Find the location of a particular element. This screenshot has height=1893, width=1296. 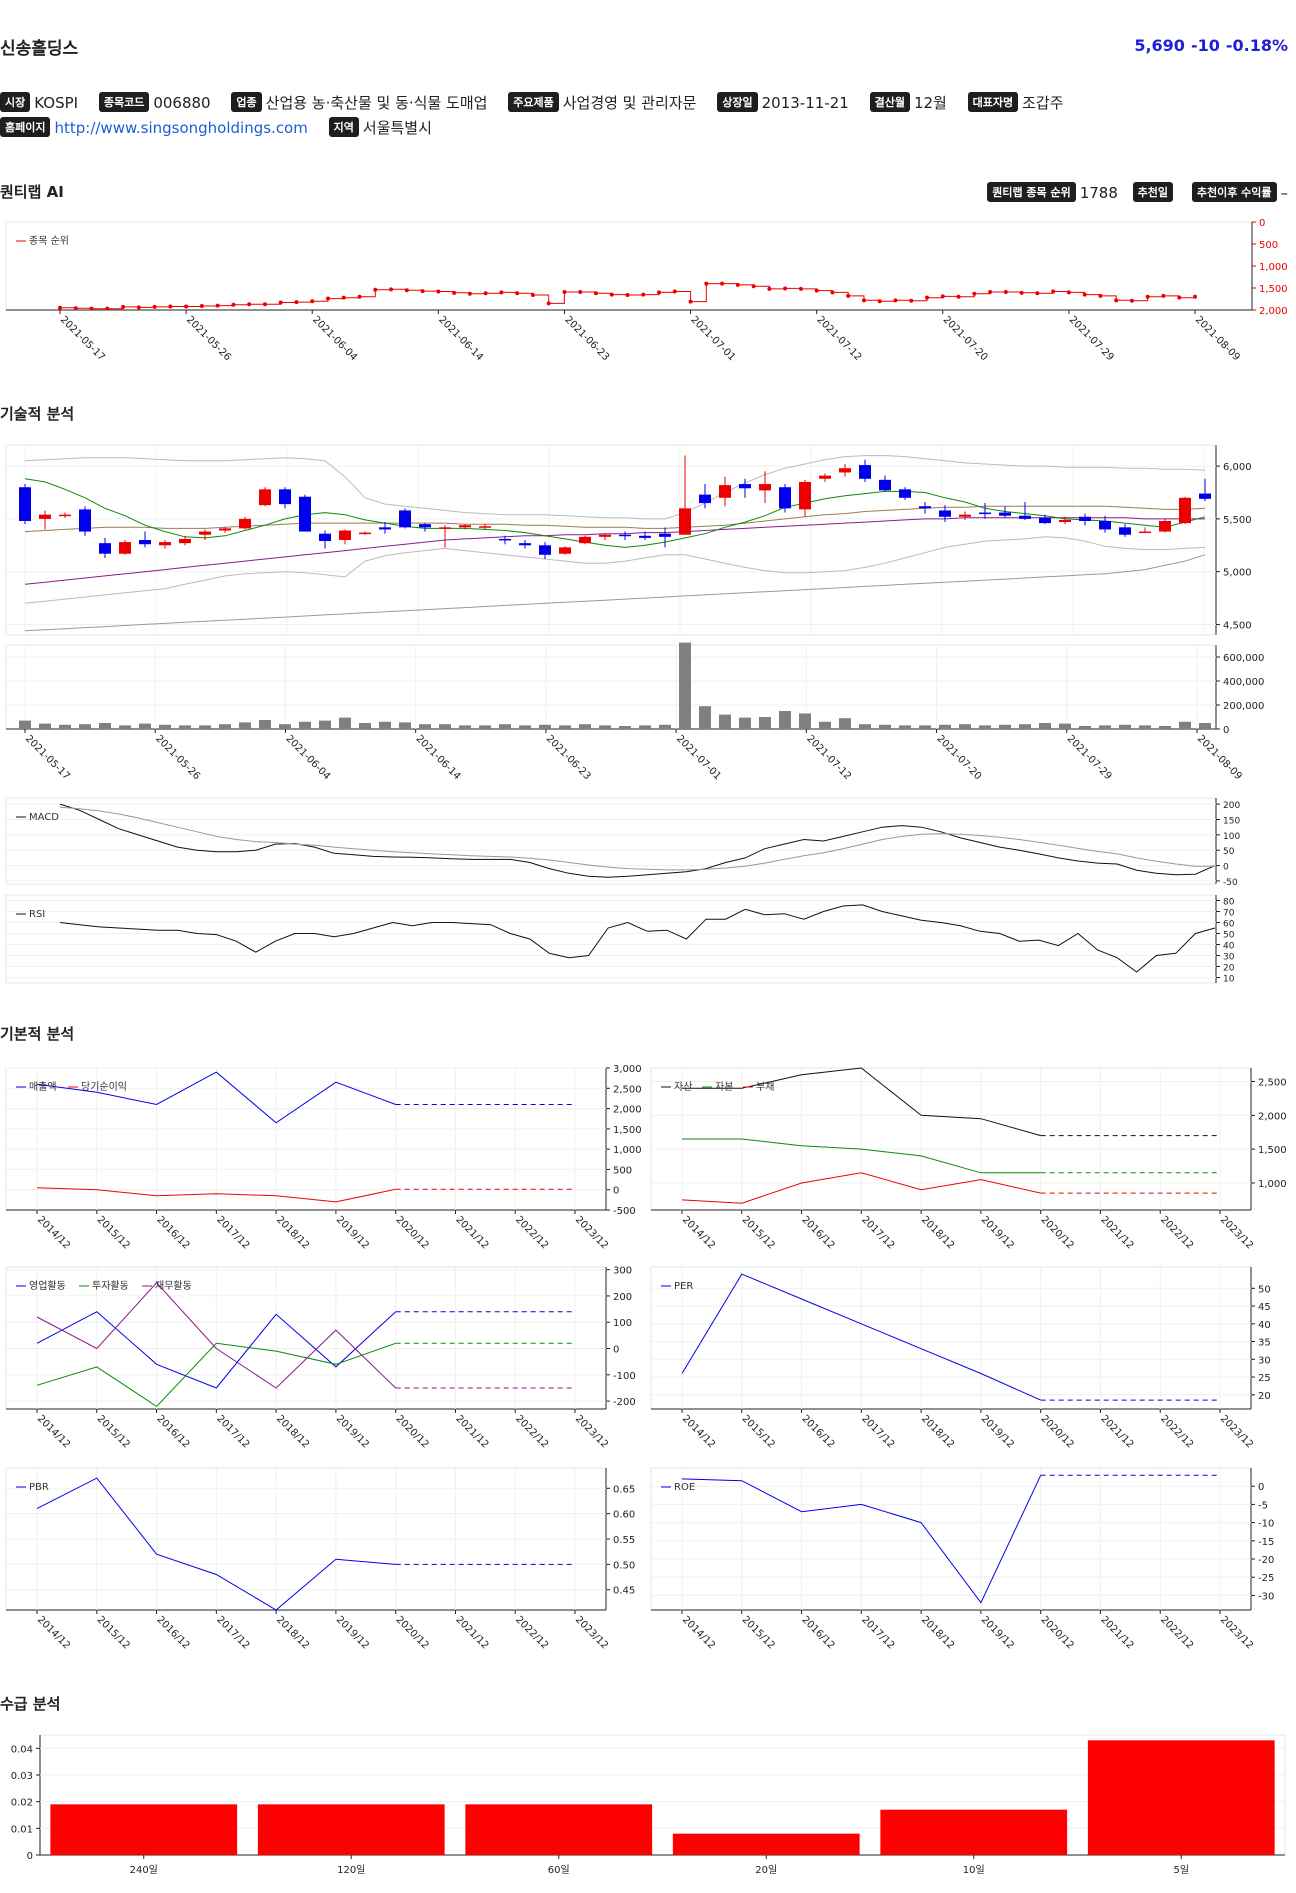

tag-rec-date: 추천일 is located at coordinates (1153, 192).